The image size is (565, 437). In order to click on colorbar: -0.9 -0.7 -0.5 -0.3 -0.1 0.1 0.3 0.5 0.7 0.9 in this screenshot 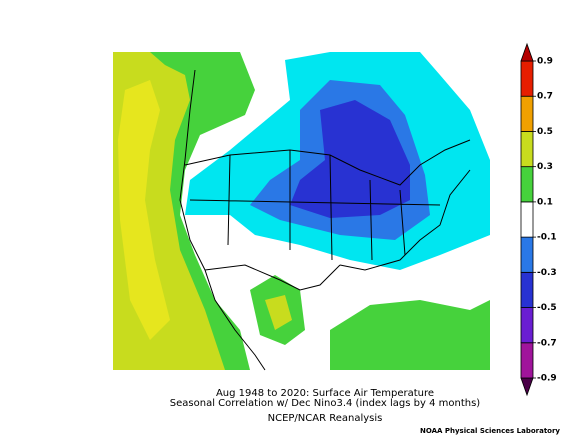, I will do `click(538, 219)`.